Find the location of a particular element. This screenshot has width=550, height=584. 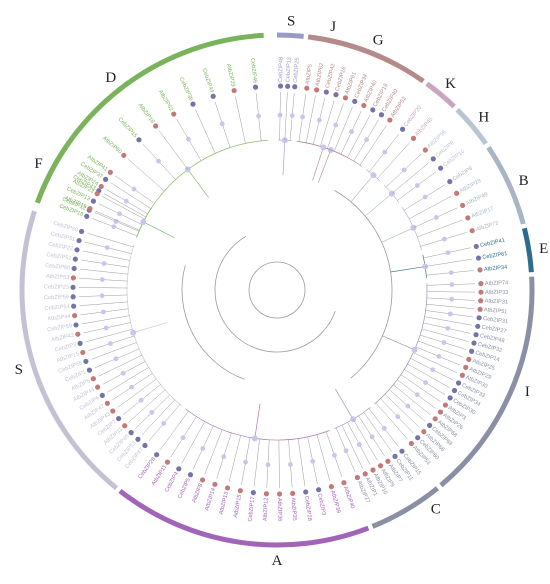

group-f-1-stem is located at coordinates (159, 230).